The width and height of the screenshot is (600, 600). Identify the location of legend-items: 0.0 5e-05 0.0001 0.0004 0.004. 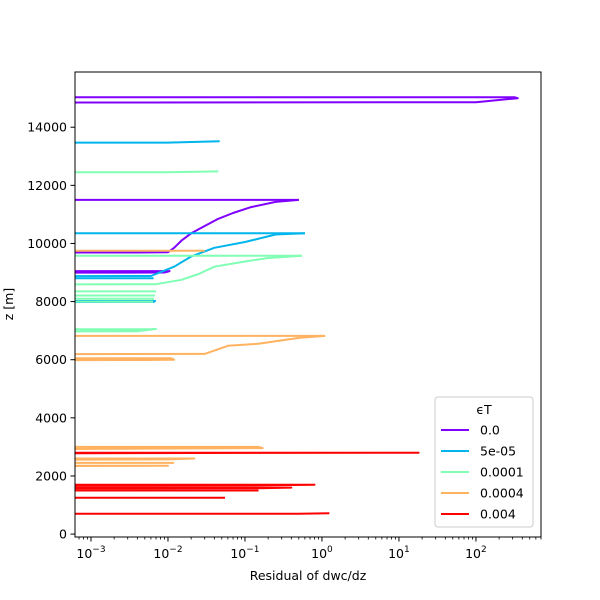
(482, 472).